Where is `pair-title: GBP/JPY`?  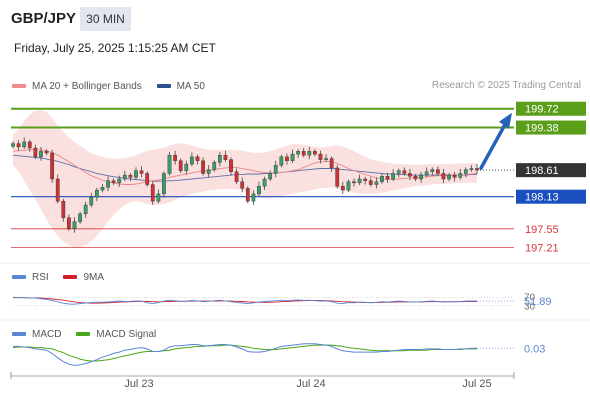
pair-title: GBP/JPY is located at coordinates (44, 18).